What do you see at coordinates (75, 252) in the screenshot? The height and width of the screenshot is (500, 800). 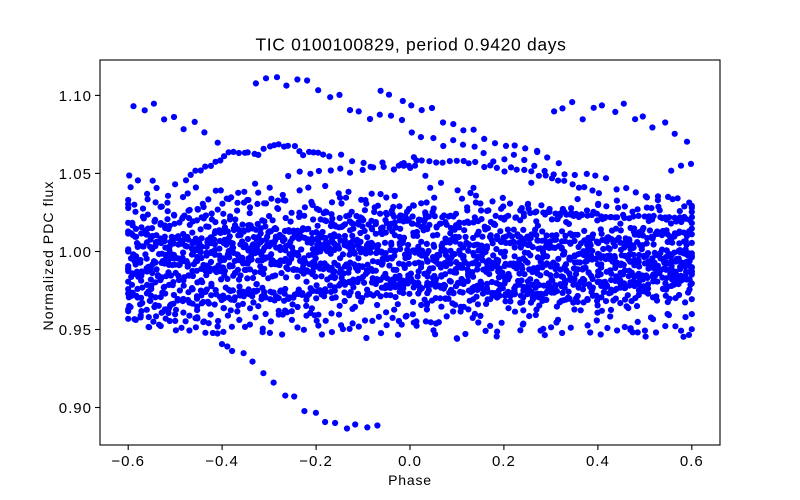 I see `svg-text: 1.00` at bounding box center [75, 252].